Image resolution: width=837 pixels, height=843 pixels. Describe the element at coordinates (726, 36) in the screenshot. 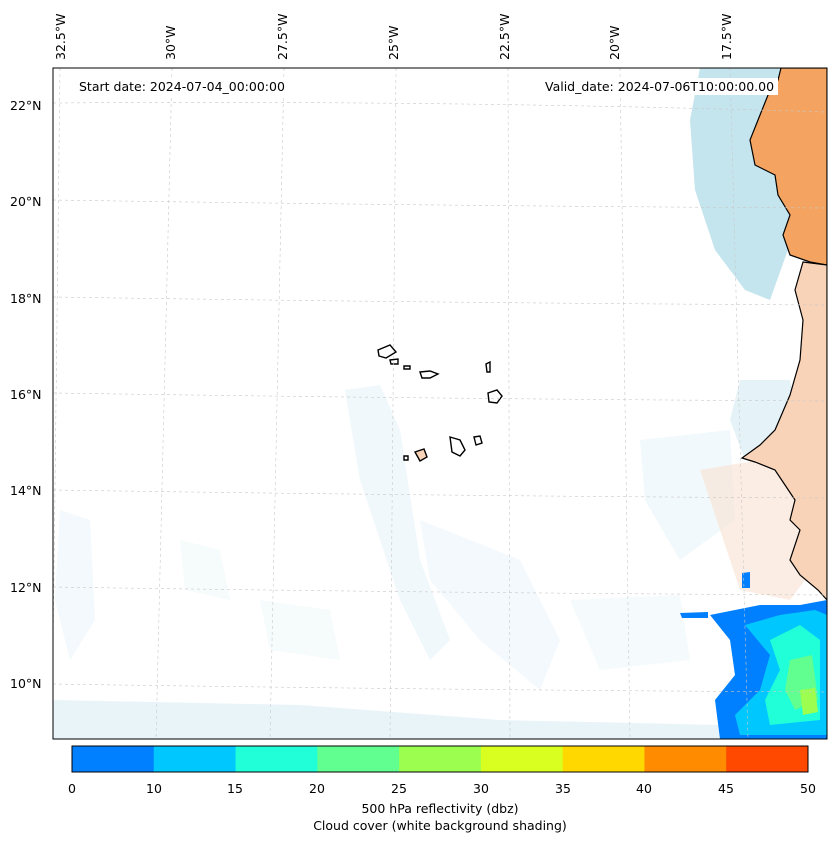

I see `lon-label: 17.5°W` at that location.